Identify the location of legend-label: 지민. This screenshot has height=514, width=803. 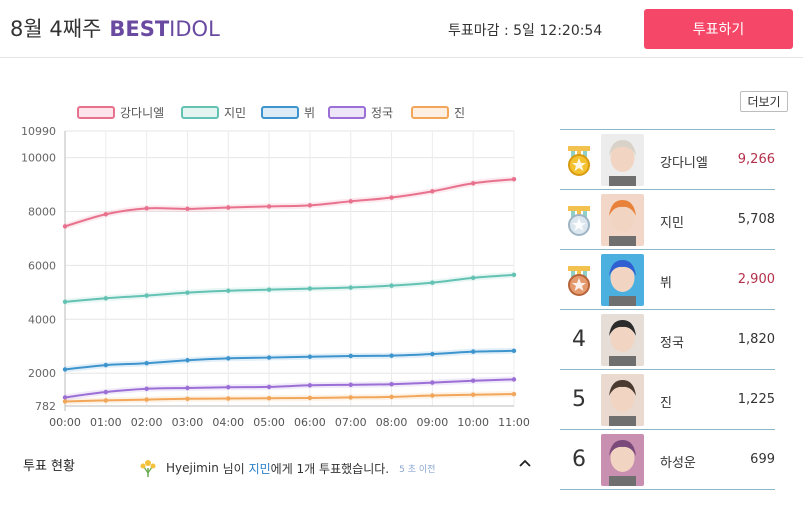
(235, 113).